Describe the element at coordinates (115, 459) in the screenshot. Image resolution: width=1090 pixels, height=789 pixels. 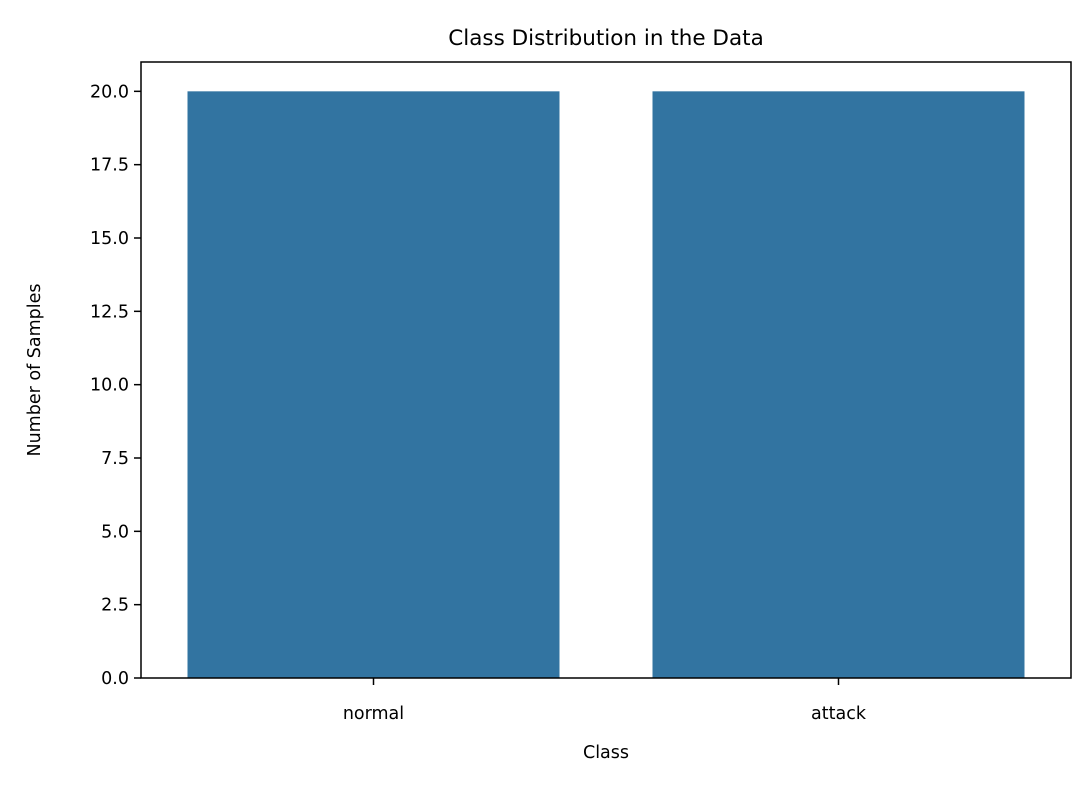
I see `y-tick-label: 7.5` at that location.